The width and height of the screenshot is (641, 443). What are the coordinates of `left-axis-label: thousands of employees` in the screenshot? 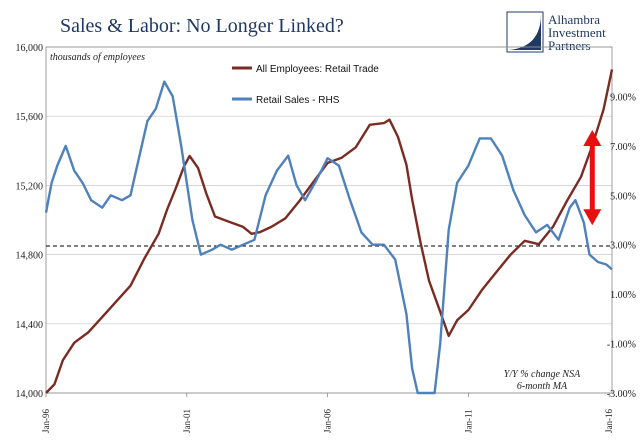 It's located at (97, 57).